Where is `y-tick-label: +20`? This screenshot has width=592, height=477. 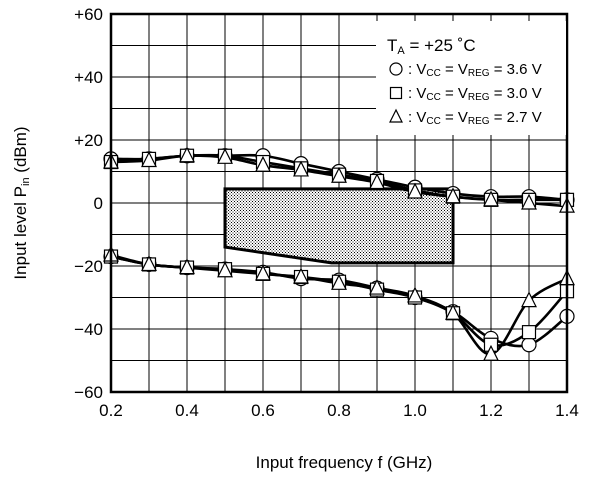
y-tick-label: +20 is located at coordinates (88, 140).